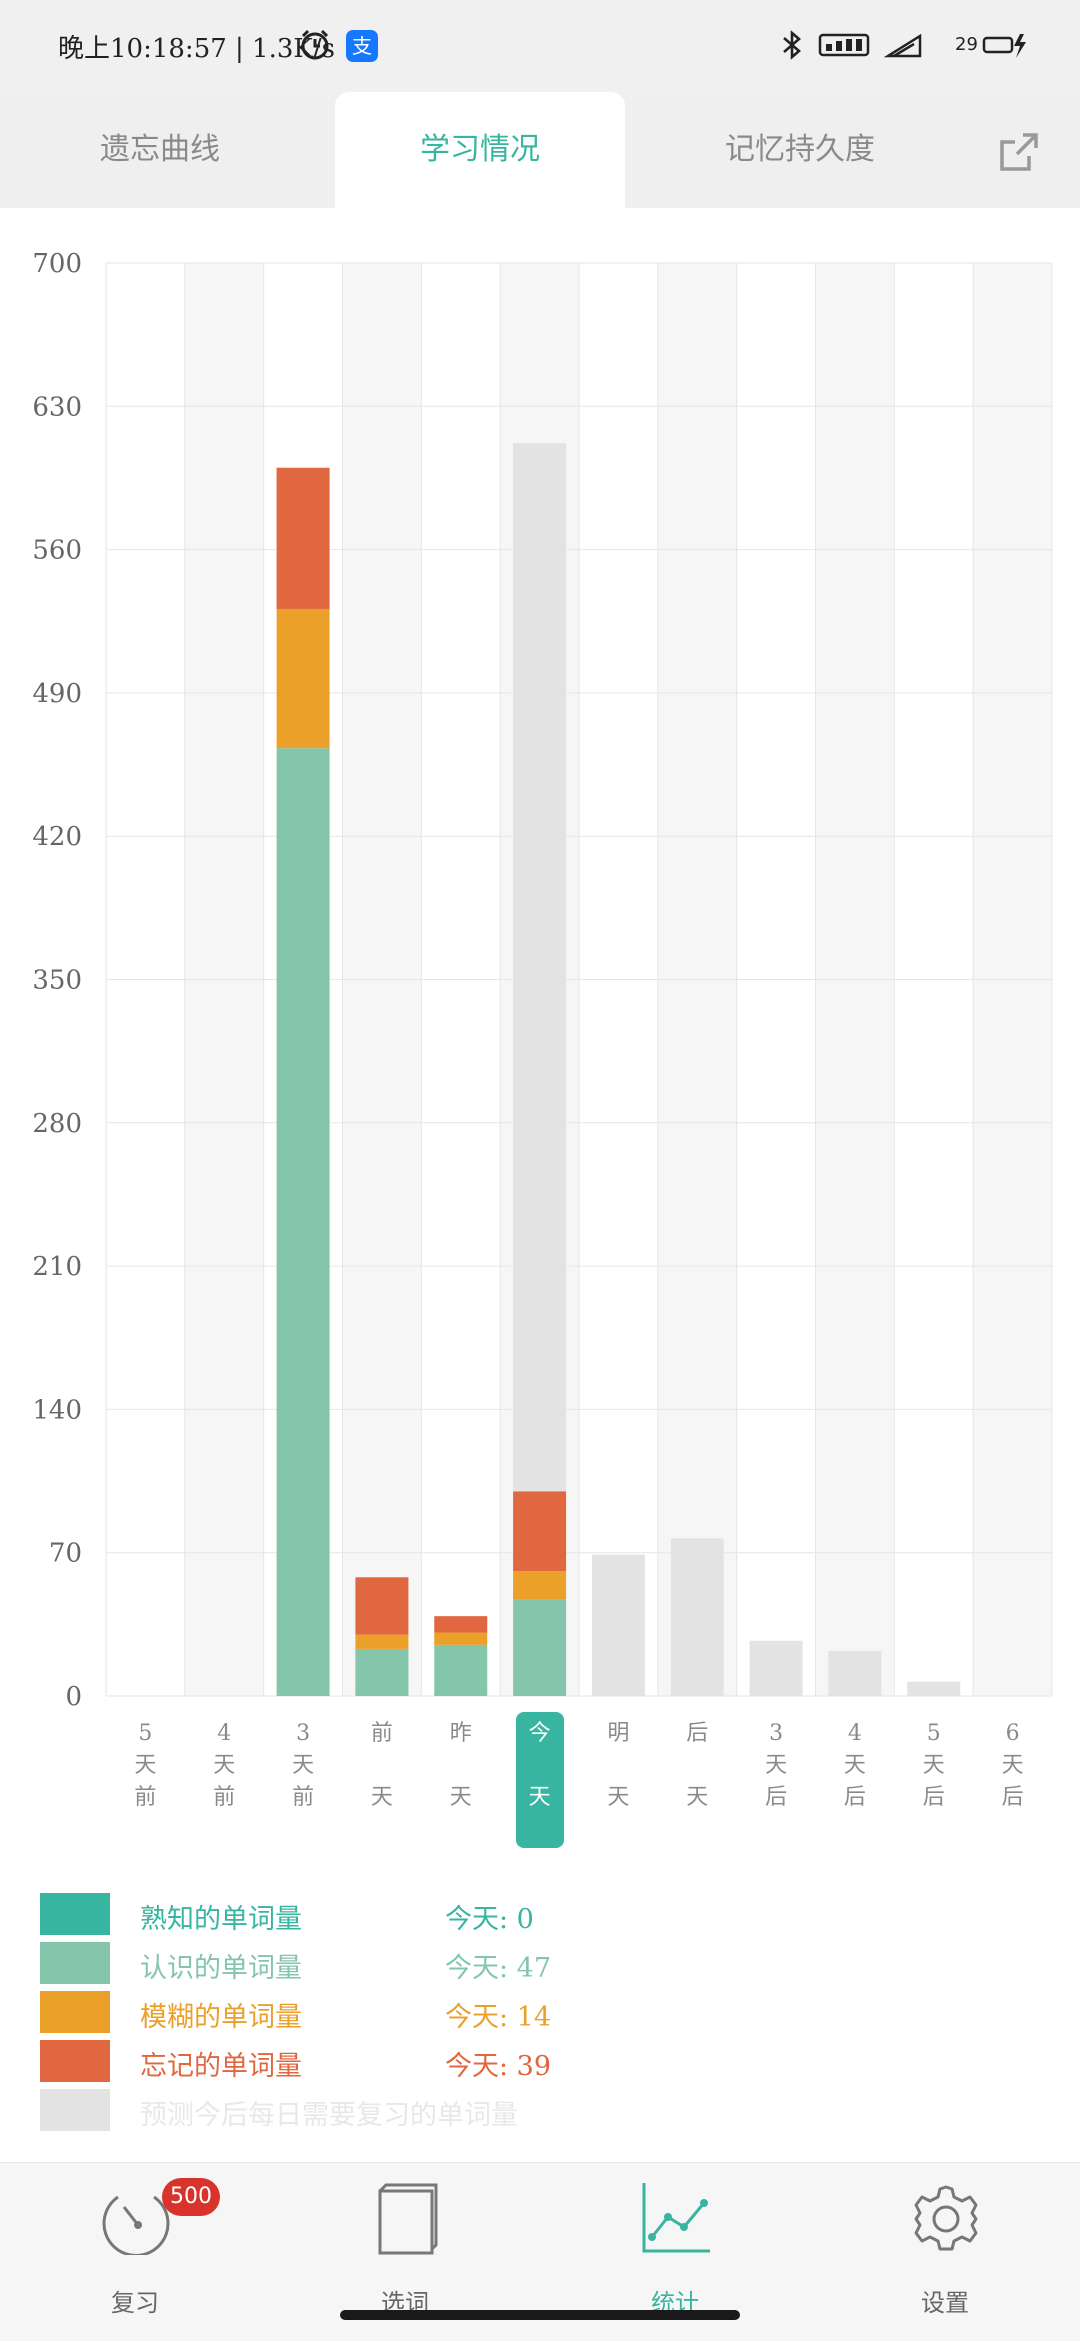 This screenshot has width=1080, height=2341. I want to click on alarm-icon, so click(315, 44).